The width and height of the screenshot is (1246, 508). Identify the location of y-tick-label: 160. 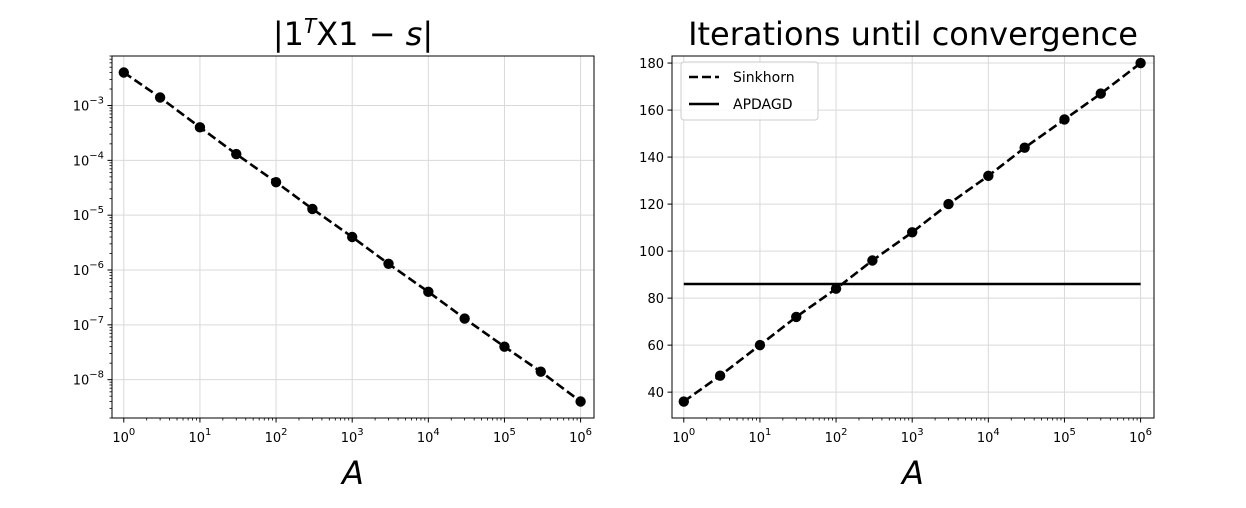
(651, 111).